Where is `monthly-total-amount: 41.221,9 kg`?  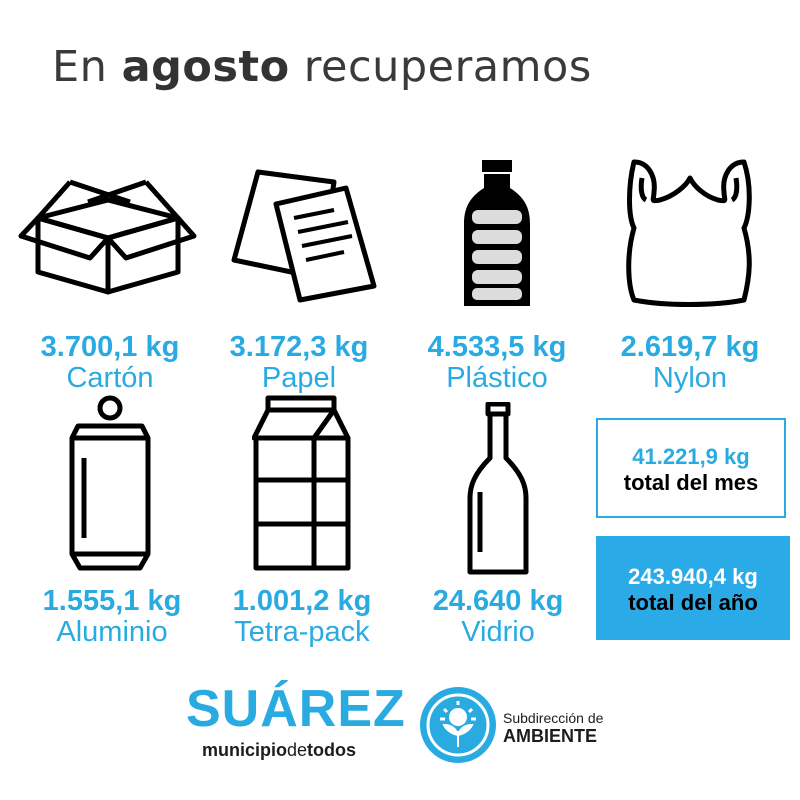
monthly-total-amount: 41.221,9 kg is located at coordinates (691, 456).